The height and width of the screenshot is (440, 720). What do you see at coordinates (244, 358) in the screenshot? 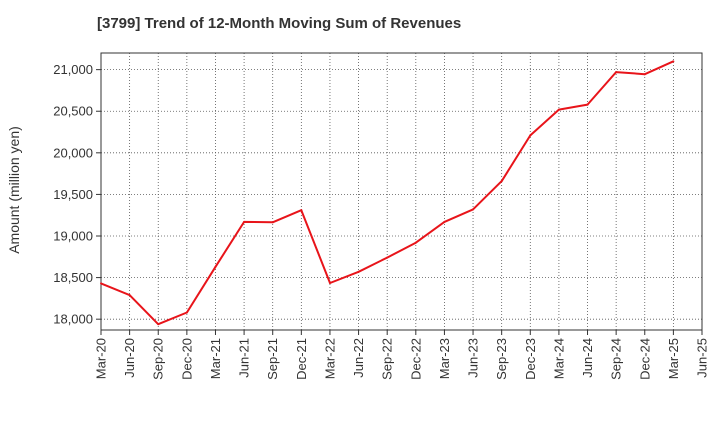
I see `x-tick-label: Jun-21` at bounding box center [244, 358].